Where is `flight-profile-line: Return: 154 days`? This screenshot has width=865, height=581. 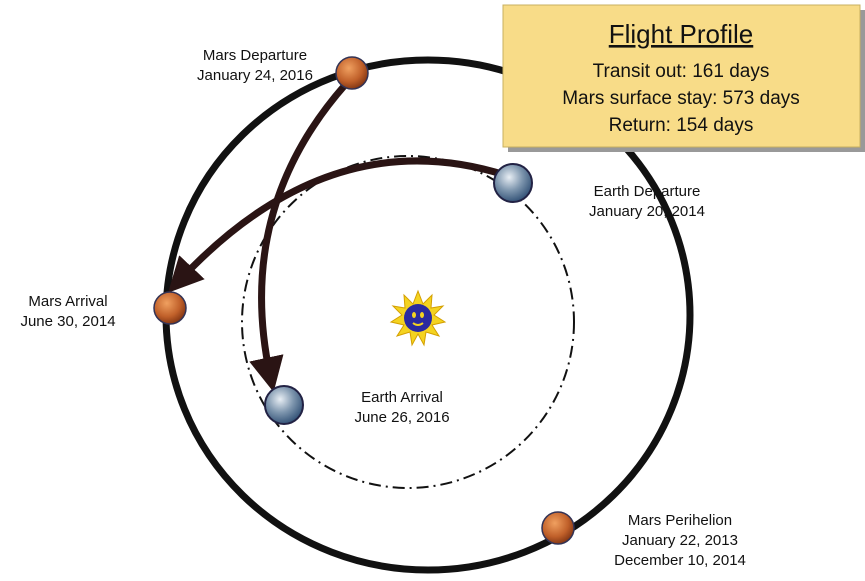 flight-profile-line: Return: 154 days is located at coordinates (681, 125).